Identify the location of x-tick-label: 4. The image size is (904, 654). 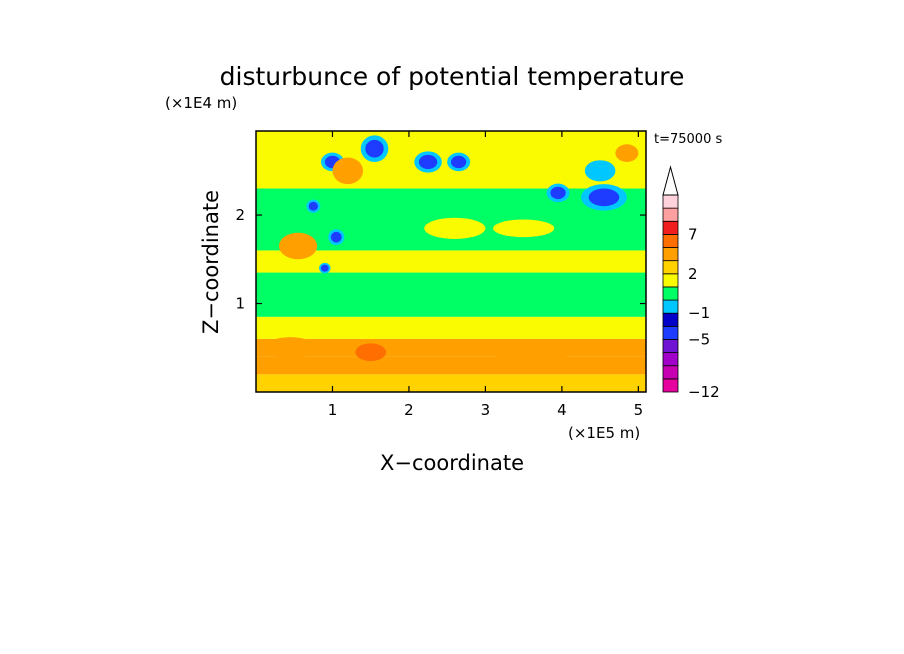
(562, 410).